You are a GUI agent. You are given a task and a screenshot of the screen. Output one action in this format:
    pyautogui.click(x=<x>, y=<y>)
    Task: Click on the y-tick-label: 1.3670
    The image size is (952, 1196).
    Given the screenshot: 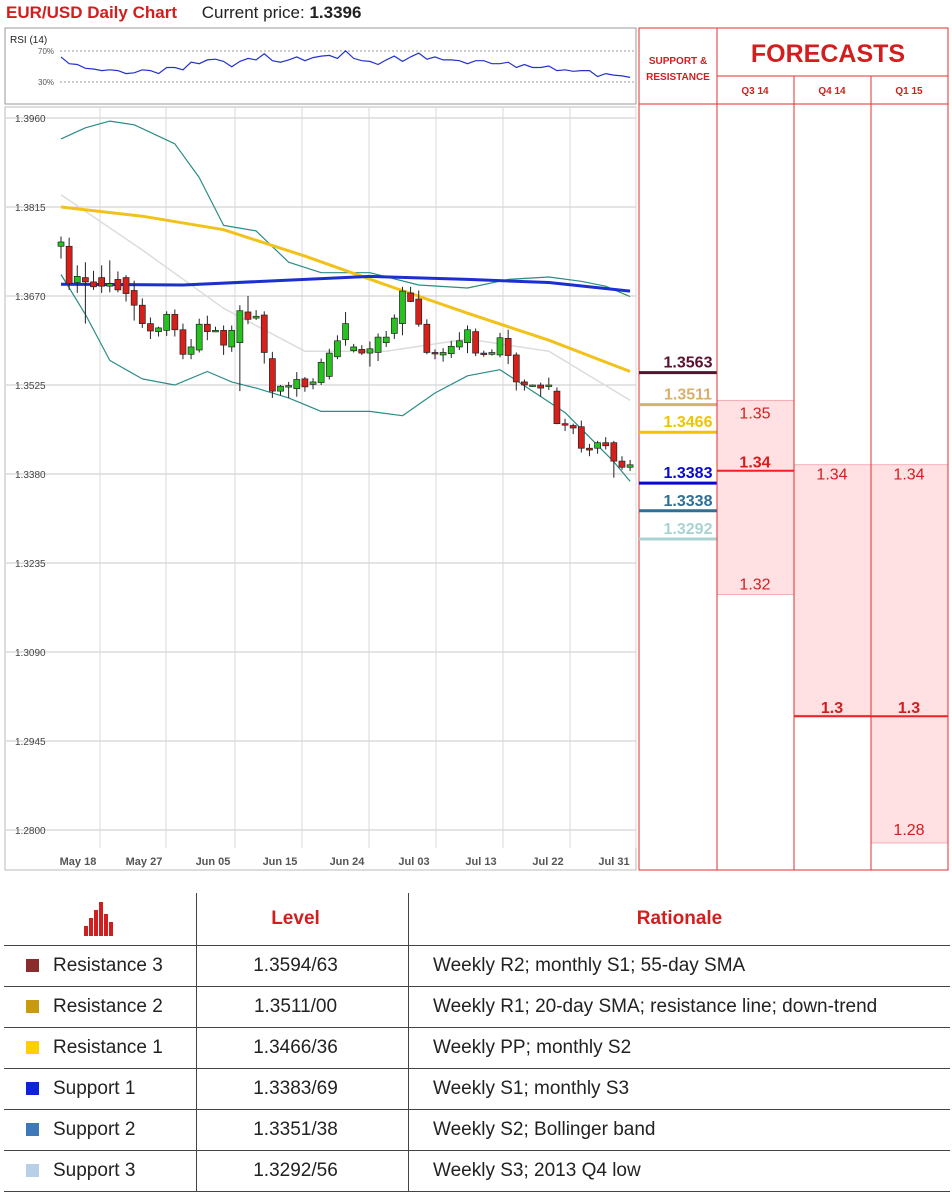 What is the action you would take?
    pyautogui.click(x=30, y=297)
    